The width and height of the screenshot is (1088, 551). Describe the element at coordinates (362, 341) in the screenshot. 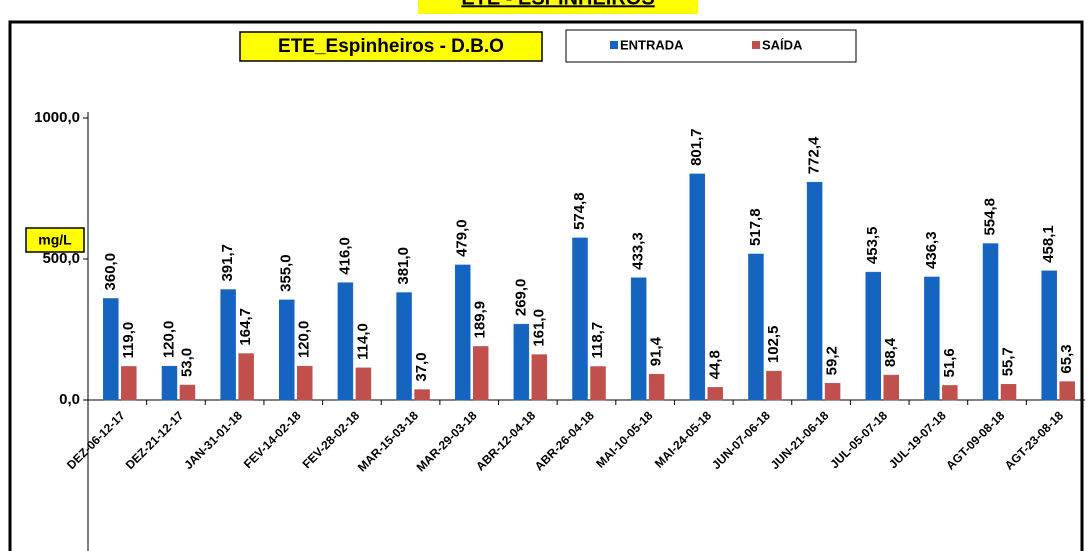

I see `data-label: 114,0` at that location.